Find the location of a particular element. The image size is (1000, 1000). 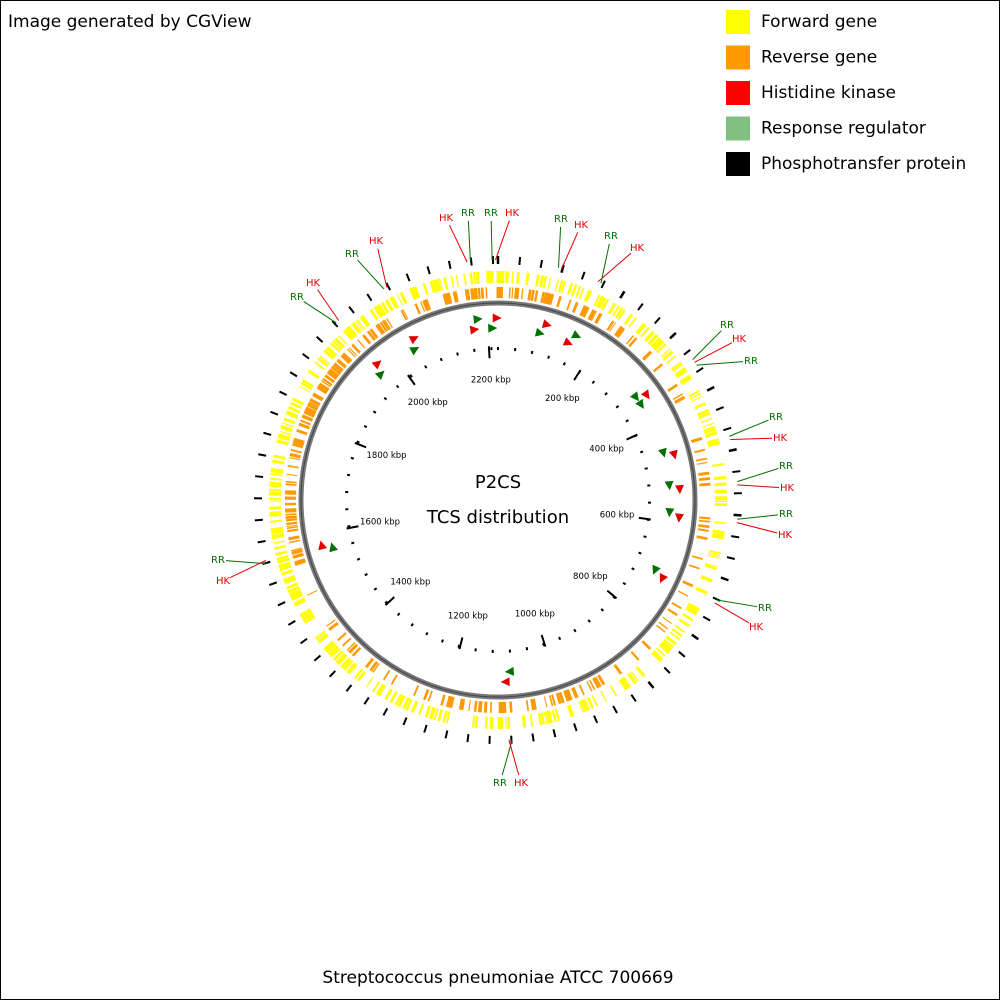

scale-label: 1000 kbp is located at coordinates (535, 615).